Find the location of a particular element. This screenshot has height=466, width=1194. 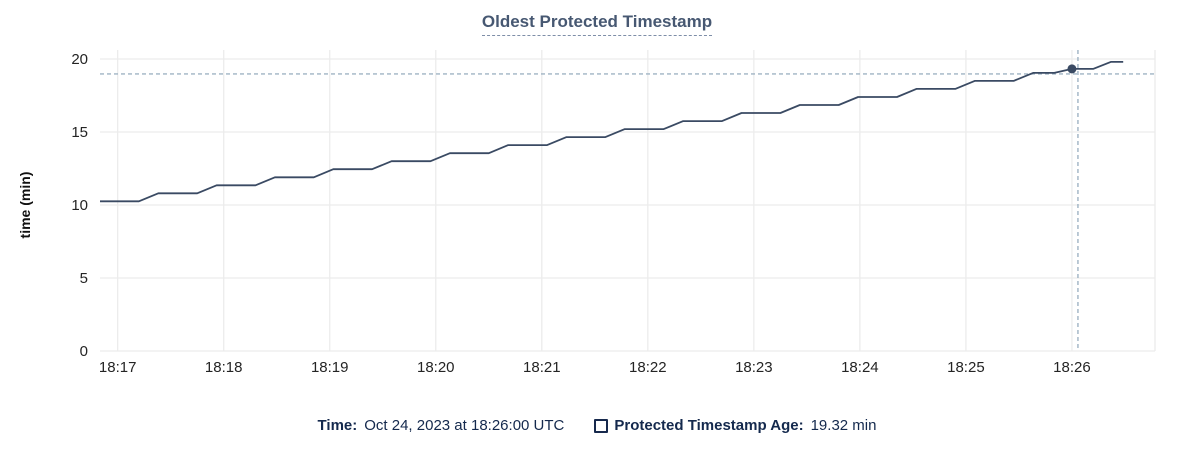

x-tick-label: 18:22 is located at coordinates (648, 367).